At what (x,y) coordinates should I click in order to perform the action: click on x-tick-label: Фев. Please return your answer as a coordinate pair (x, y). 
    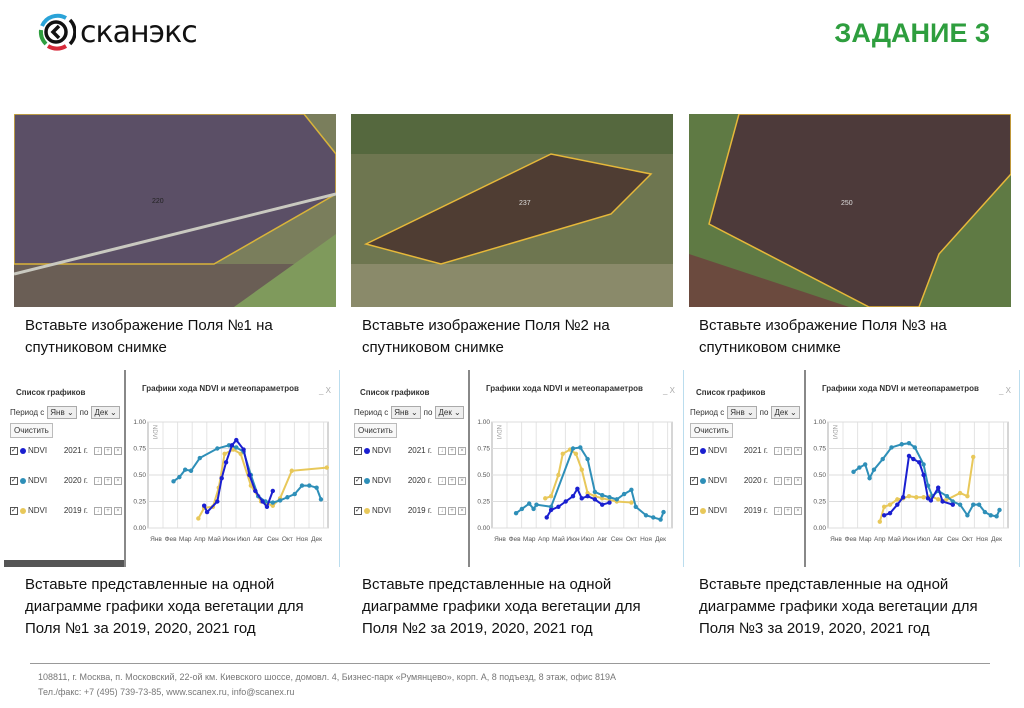
    Looking at the image, I should click on (851, 539).